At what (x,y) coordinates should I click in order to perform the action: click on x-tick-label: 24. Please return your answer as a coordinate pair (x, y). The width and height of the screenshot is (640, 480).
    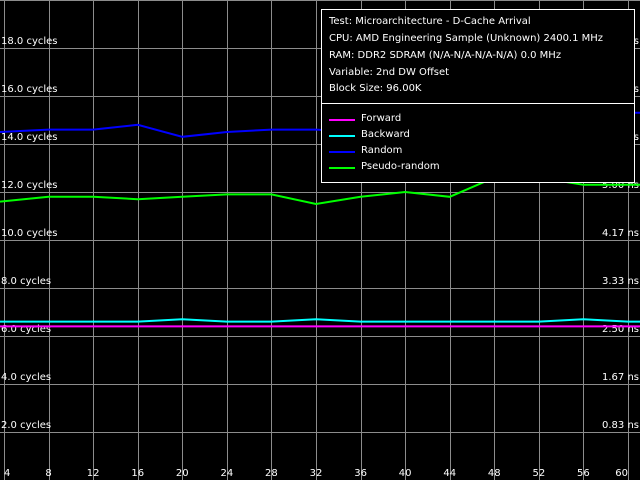
    Looking at the image, I should click on (226, 473).